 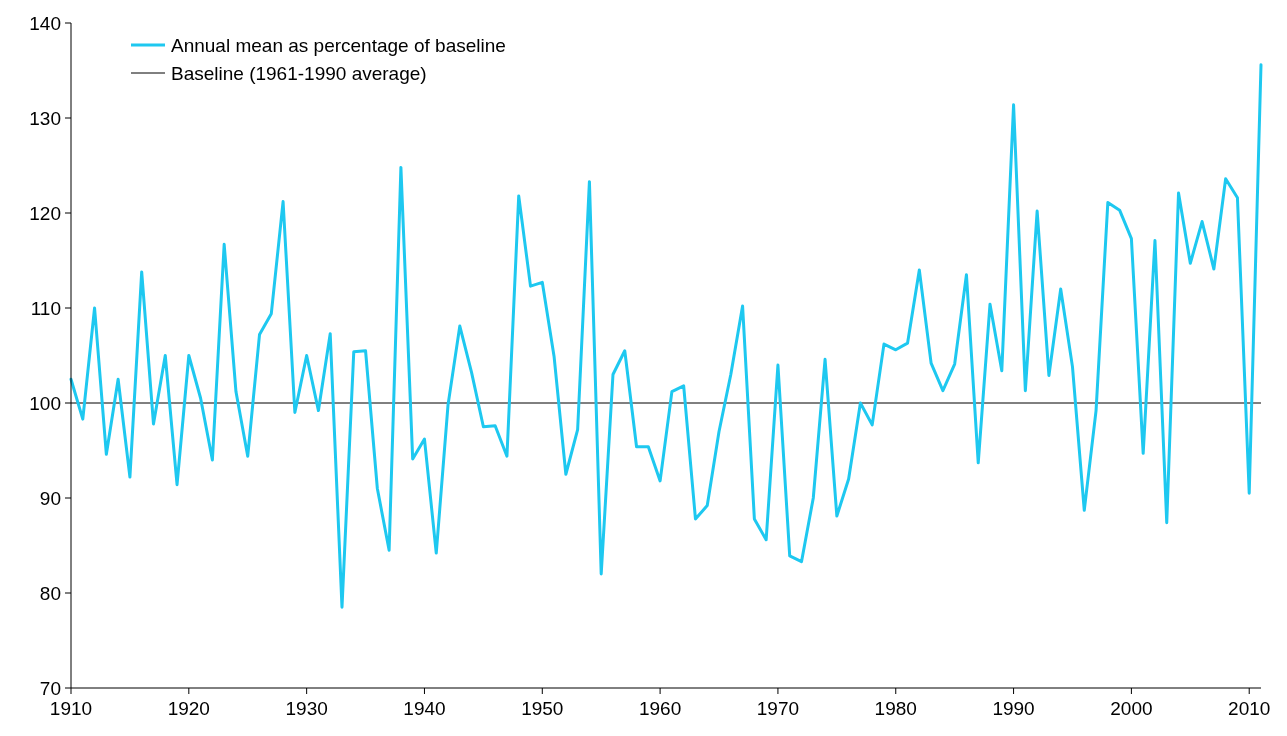 What do you see at coordinates (45, 403) in the screenshot?
I see `y-tick-label: 100` at bounding box center [45, 403].